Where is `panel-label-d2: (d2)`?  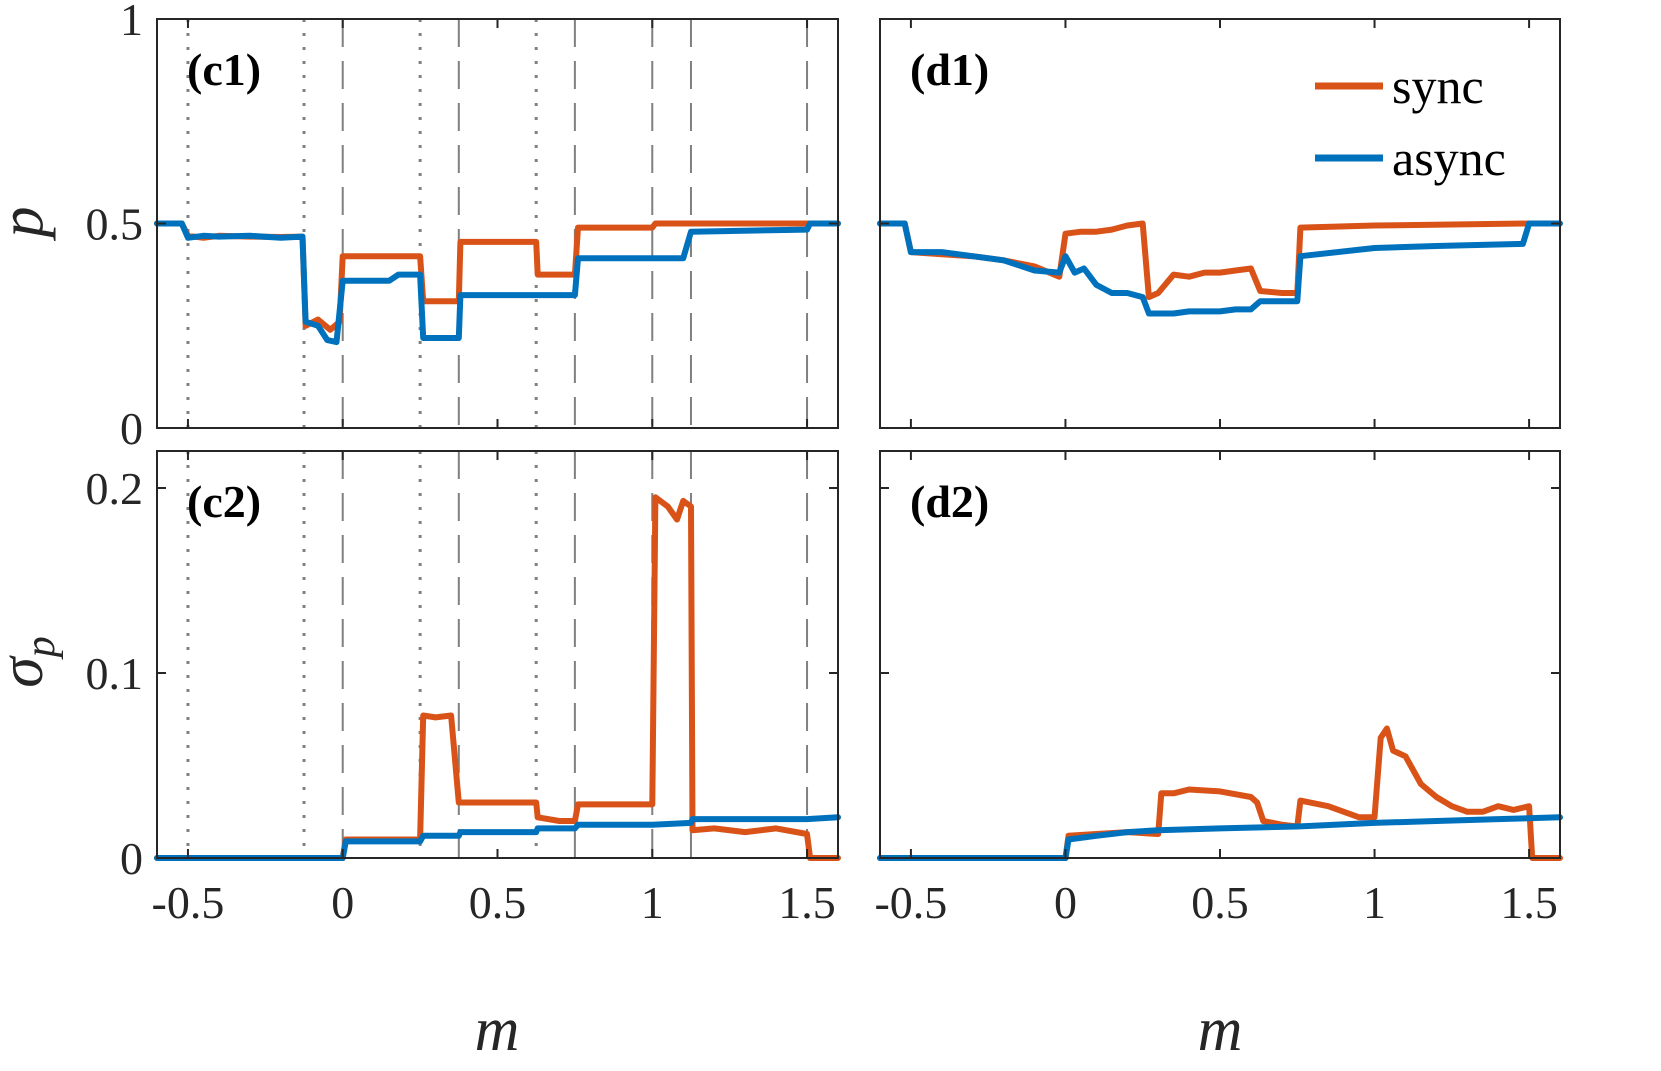
panel-label-d2: (d2) is located at coordinates (949, 501).